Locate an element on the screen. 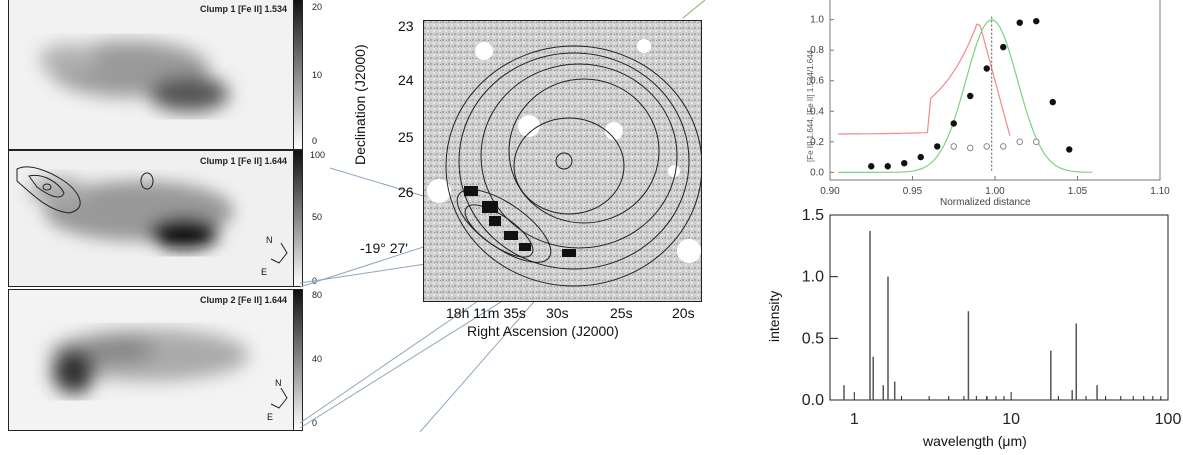 Image resolution: width=1183 pixels, height=455 pixels. profile-xtick-label: 1.05 is located at coordinates (1078, 191).